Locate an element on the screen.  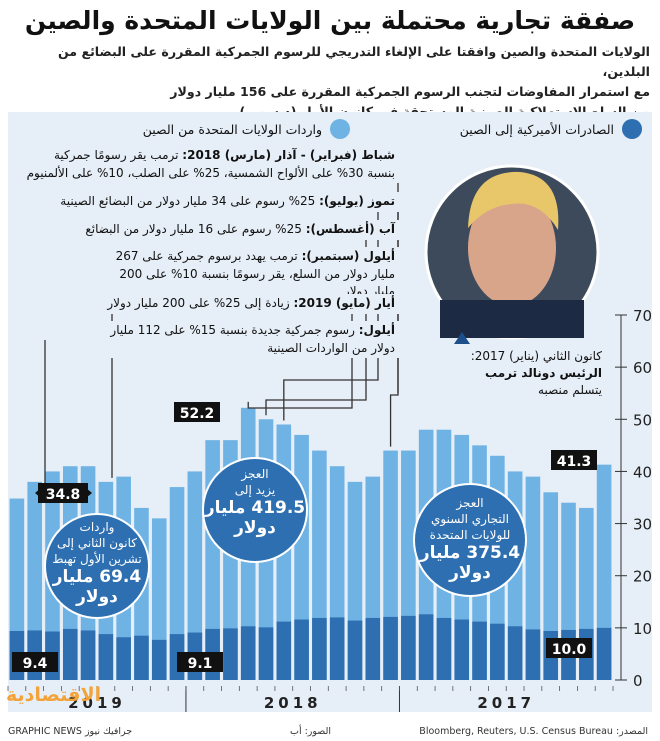
circle-value: 375.4 مليار is located at coordinates (470, 553).